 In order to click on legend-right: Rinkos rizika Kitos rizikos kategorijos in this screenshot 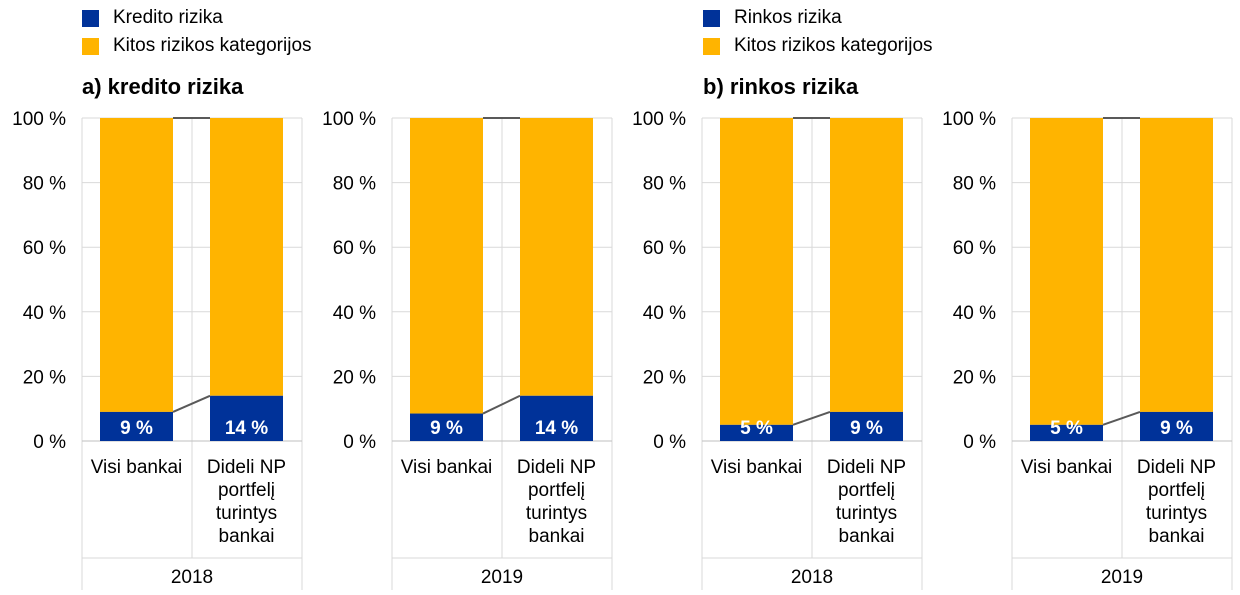, I will do `click(818, 32)`.